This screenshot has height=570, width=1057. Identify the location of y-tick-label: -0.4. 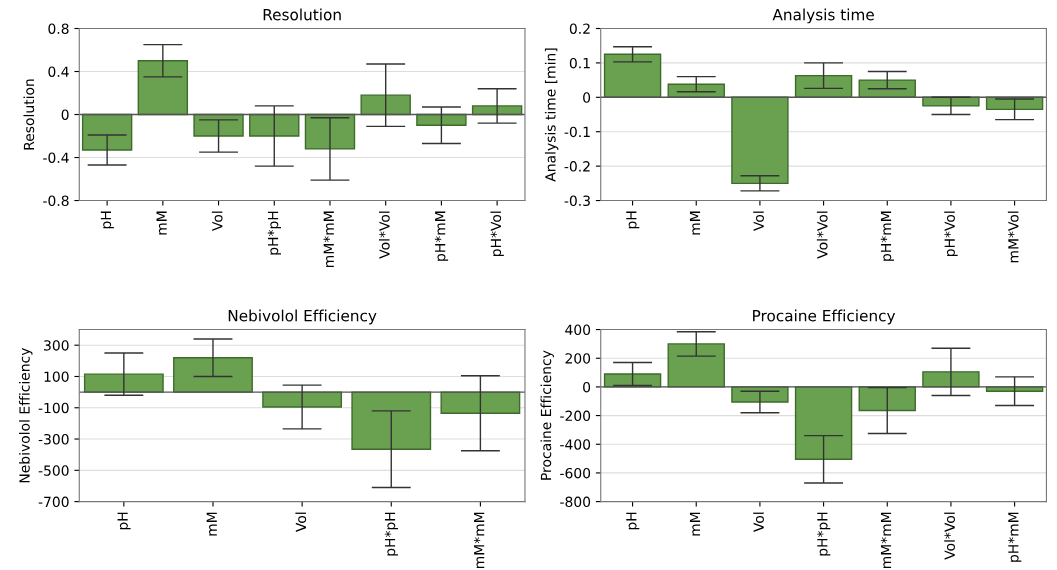
(56, 157).